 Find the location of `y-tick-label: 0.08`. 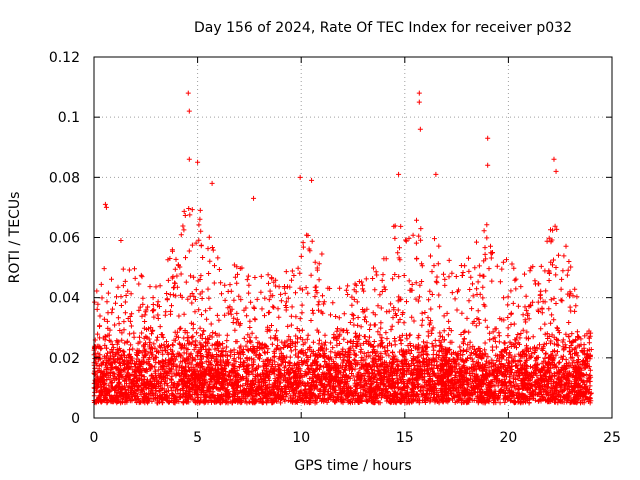

y-tick-label: 0.08 is located at coordinates (64, 178).